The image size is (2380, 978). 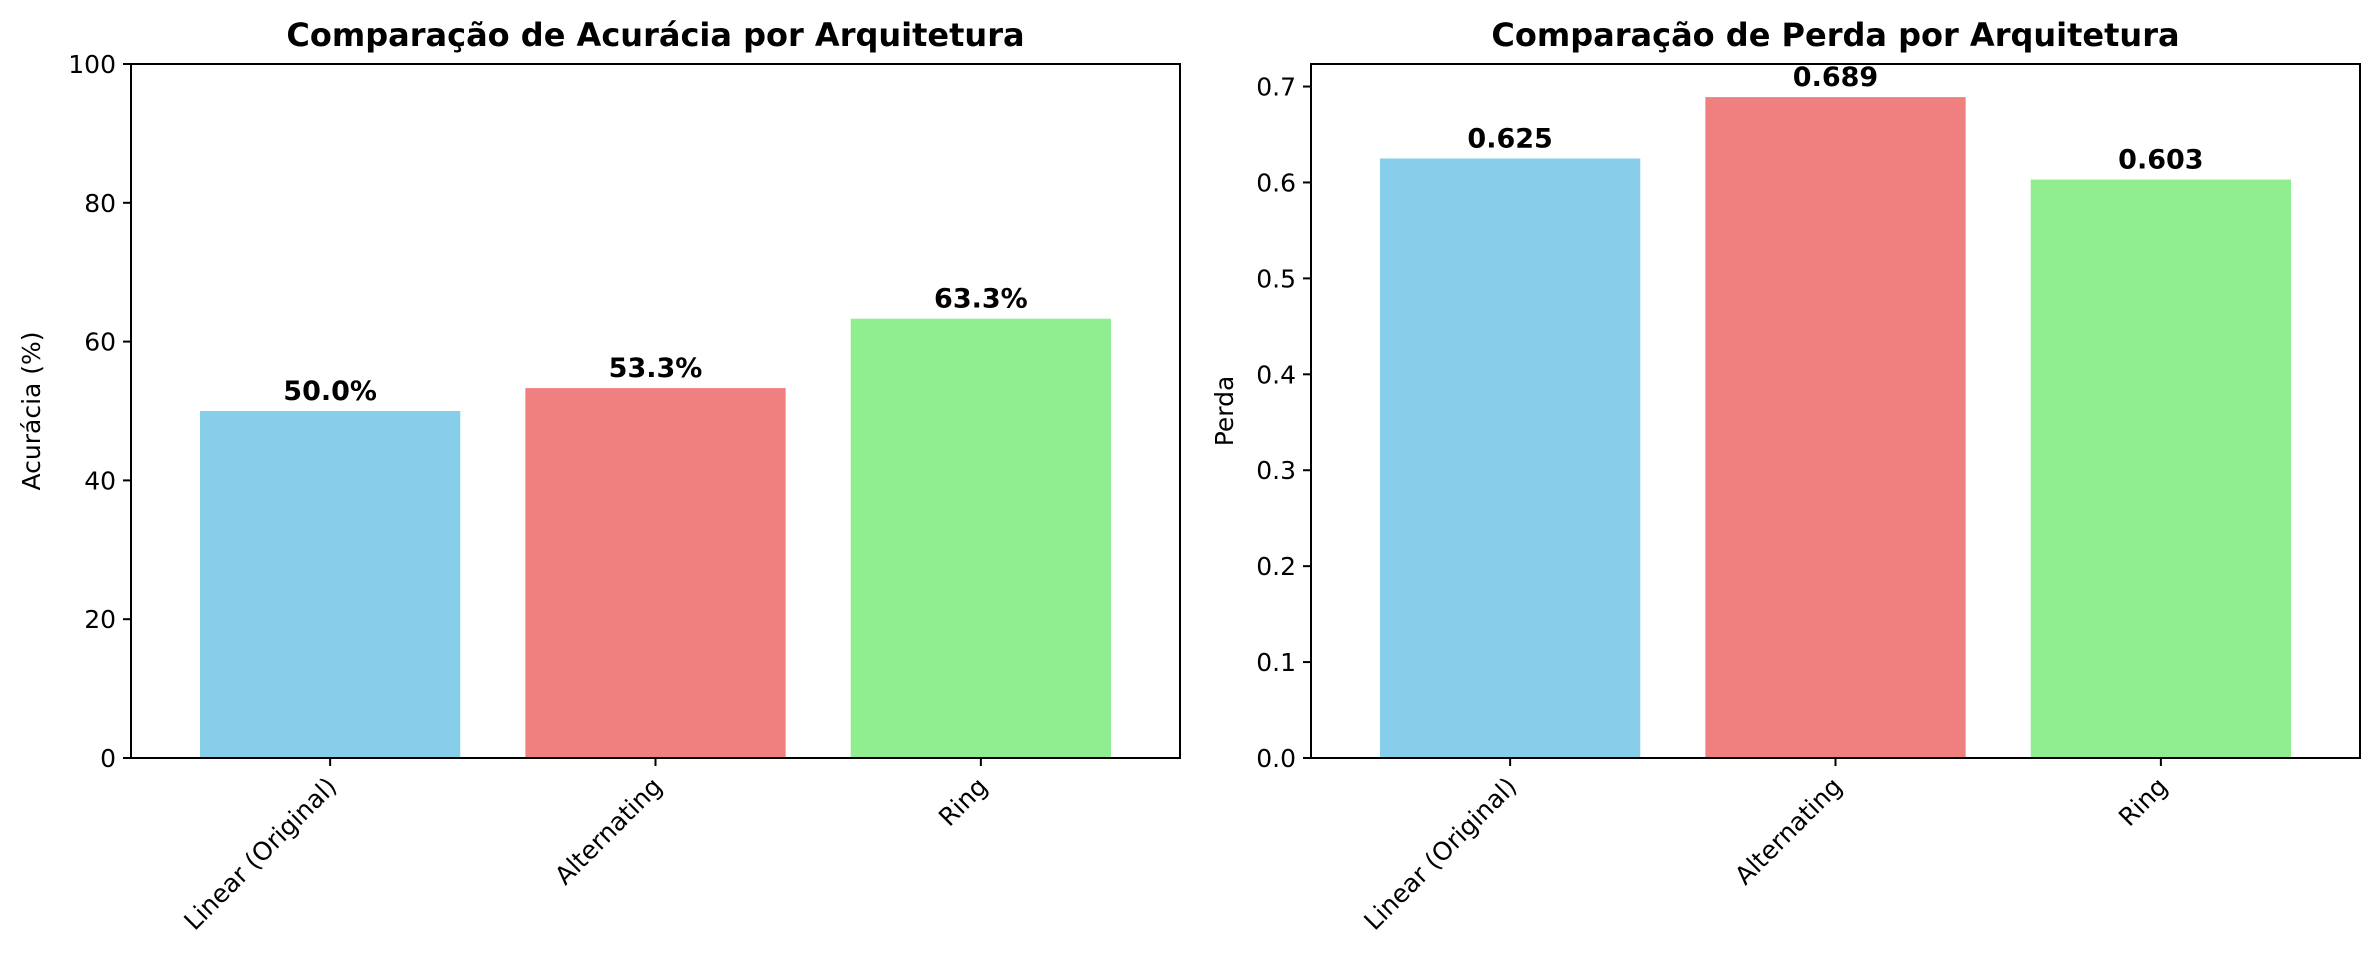 I want to click on y-tick-label: 0.1, so click(x=1276, y=662).